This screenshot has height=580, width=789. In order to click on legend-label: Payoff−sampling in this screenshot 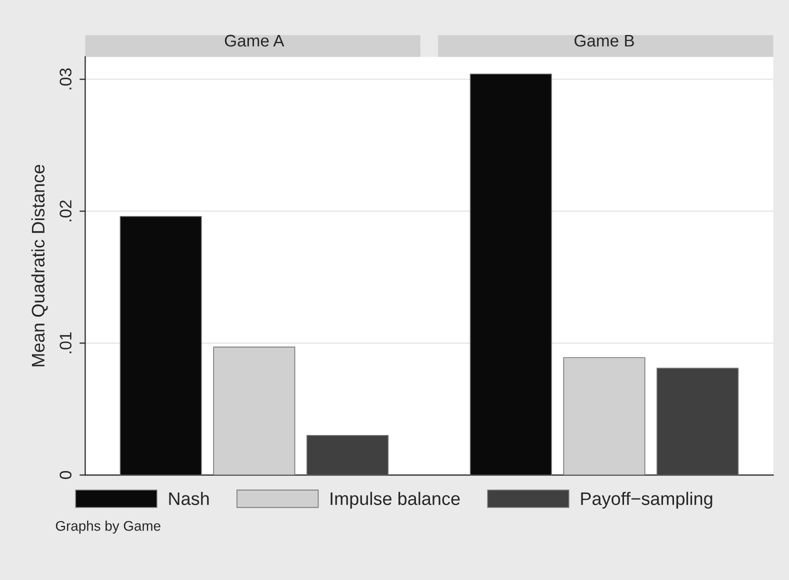, I will do `click(646, 500)`.